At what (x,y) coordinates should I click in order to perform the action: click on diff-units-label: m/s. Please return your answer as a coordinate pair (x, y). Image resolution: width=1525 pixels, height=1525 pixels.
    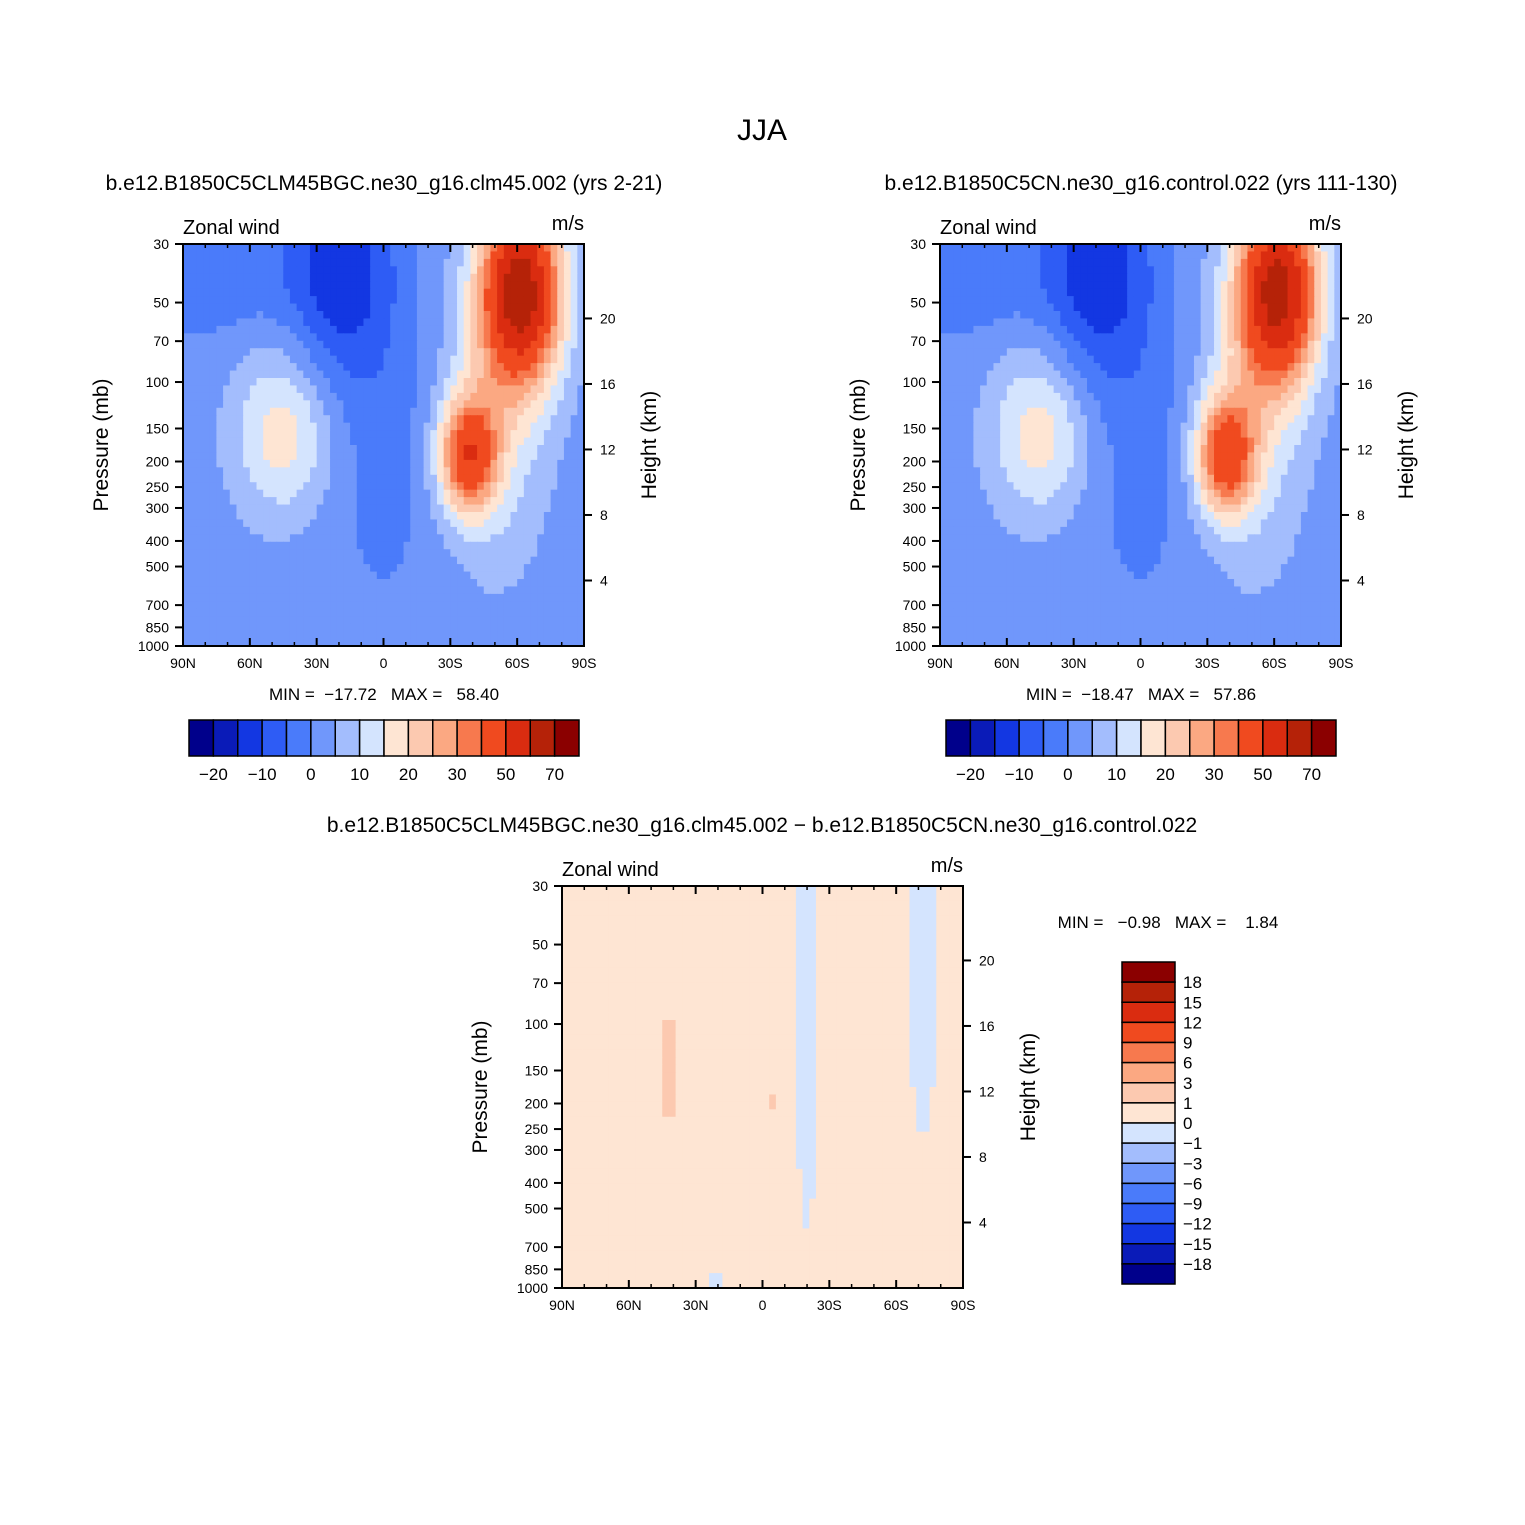
    Looking at the image, I should click on (947, 866).